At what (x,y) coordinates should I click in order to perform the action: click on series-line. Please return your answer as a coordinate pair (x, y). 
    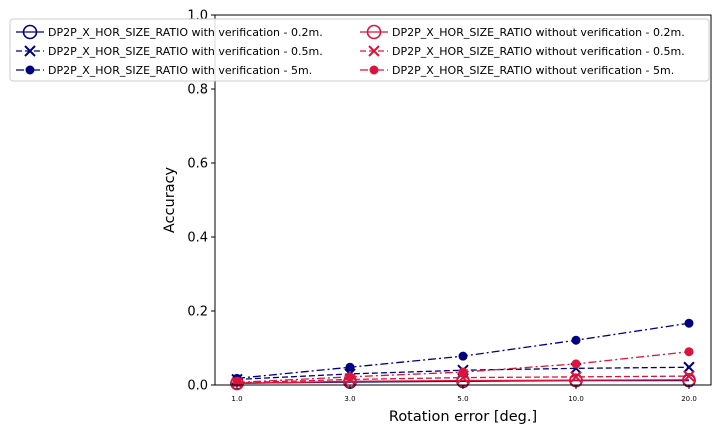
    Looking at the image, I should click on (463, 382).